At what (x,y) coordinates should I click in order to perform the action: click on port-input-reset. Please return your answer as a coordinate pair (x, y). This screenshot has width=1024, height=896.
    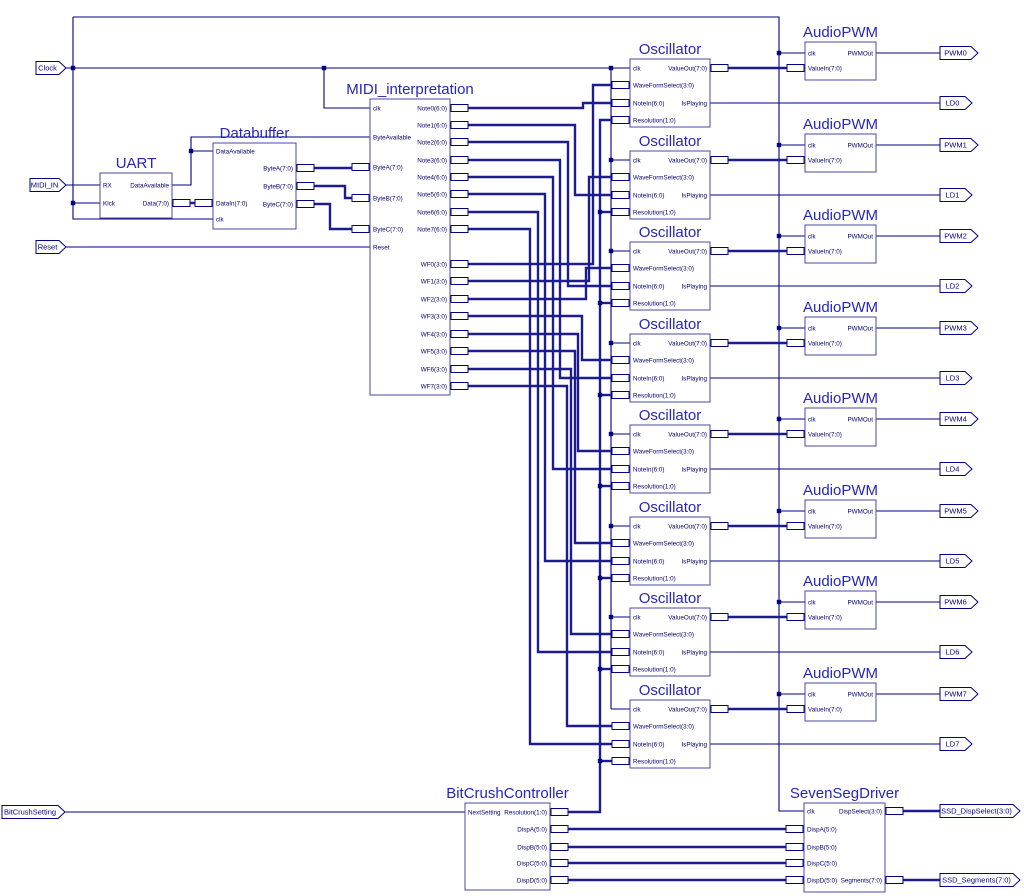
    Looking at the image, I should click on (51, 247).